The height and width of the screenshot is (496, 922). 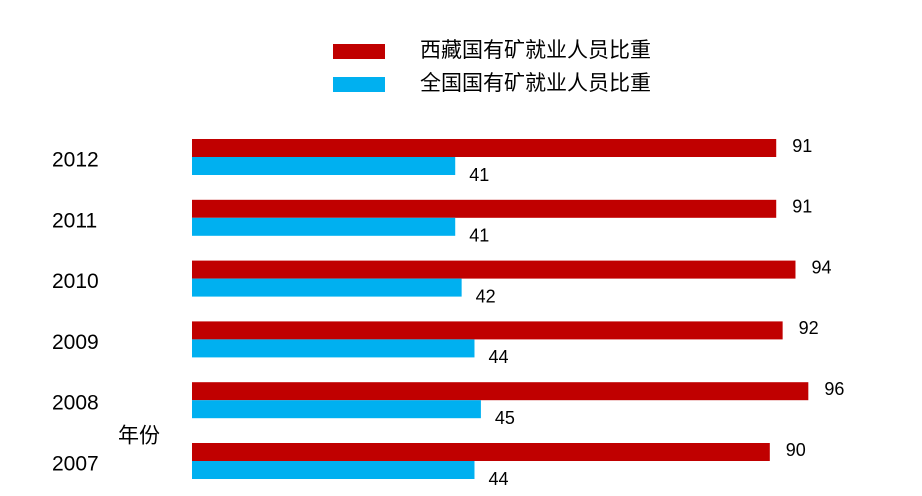 What do you see at coordinates (809, 328) in the screenshot?
I see `value-label: 92` at bounding box center [809, 328].